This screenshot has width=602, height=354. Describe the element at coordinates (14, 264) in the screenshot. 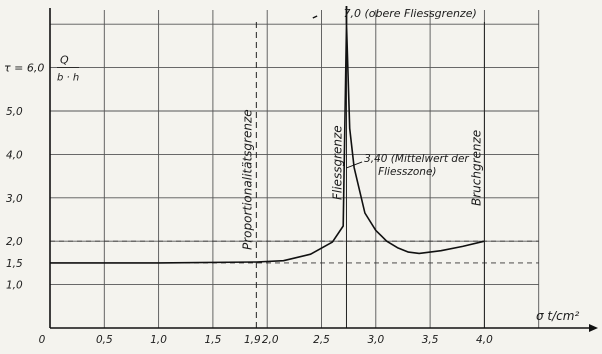

I see `y-tick-label: 1,5` at that location.